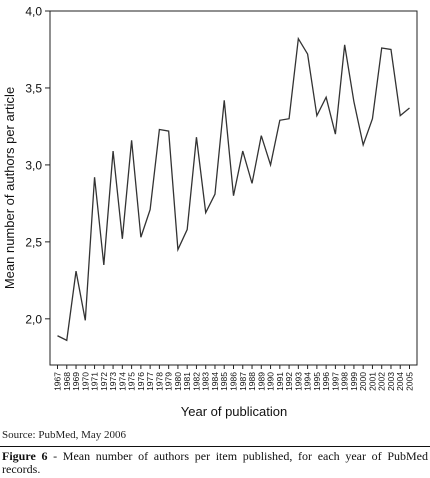 This screenshot has height=478, width=430. Describe the element at coordinates (289, 381) in the screenshot. I see `x-tick-label: 1992` at that location.